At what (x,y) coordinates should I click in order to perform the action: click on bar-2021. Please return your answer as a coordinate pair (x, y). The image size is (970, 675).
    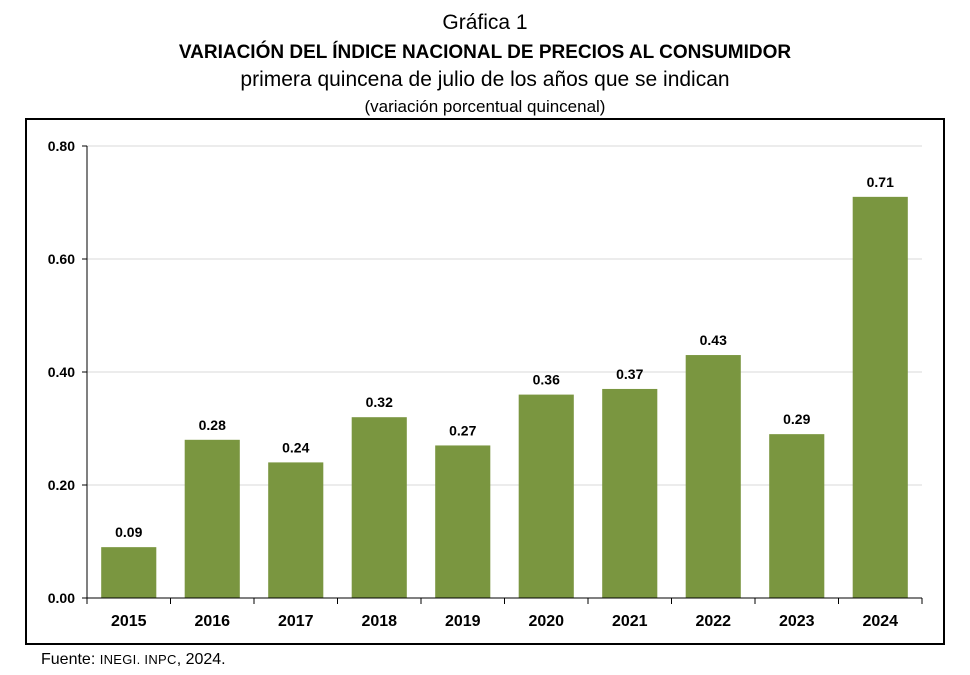
    Looking at the image, I should click on (630, 493).